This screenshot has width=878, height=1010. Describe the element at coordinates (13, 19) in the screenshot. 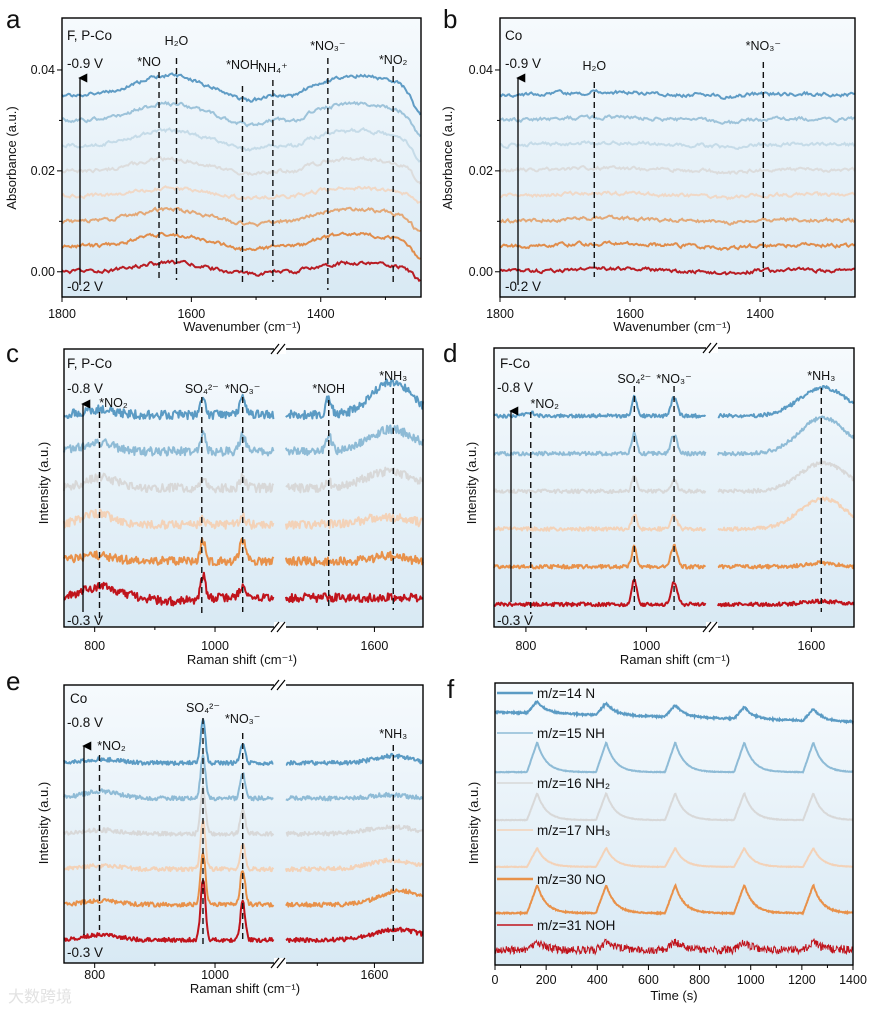

I see `panel-letter: a` at that location.